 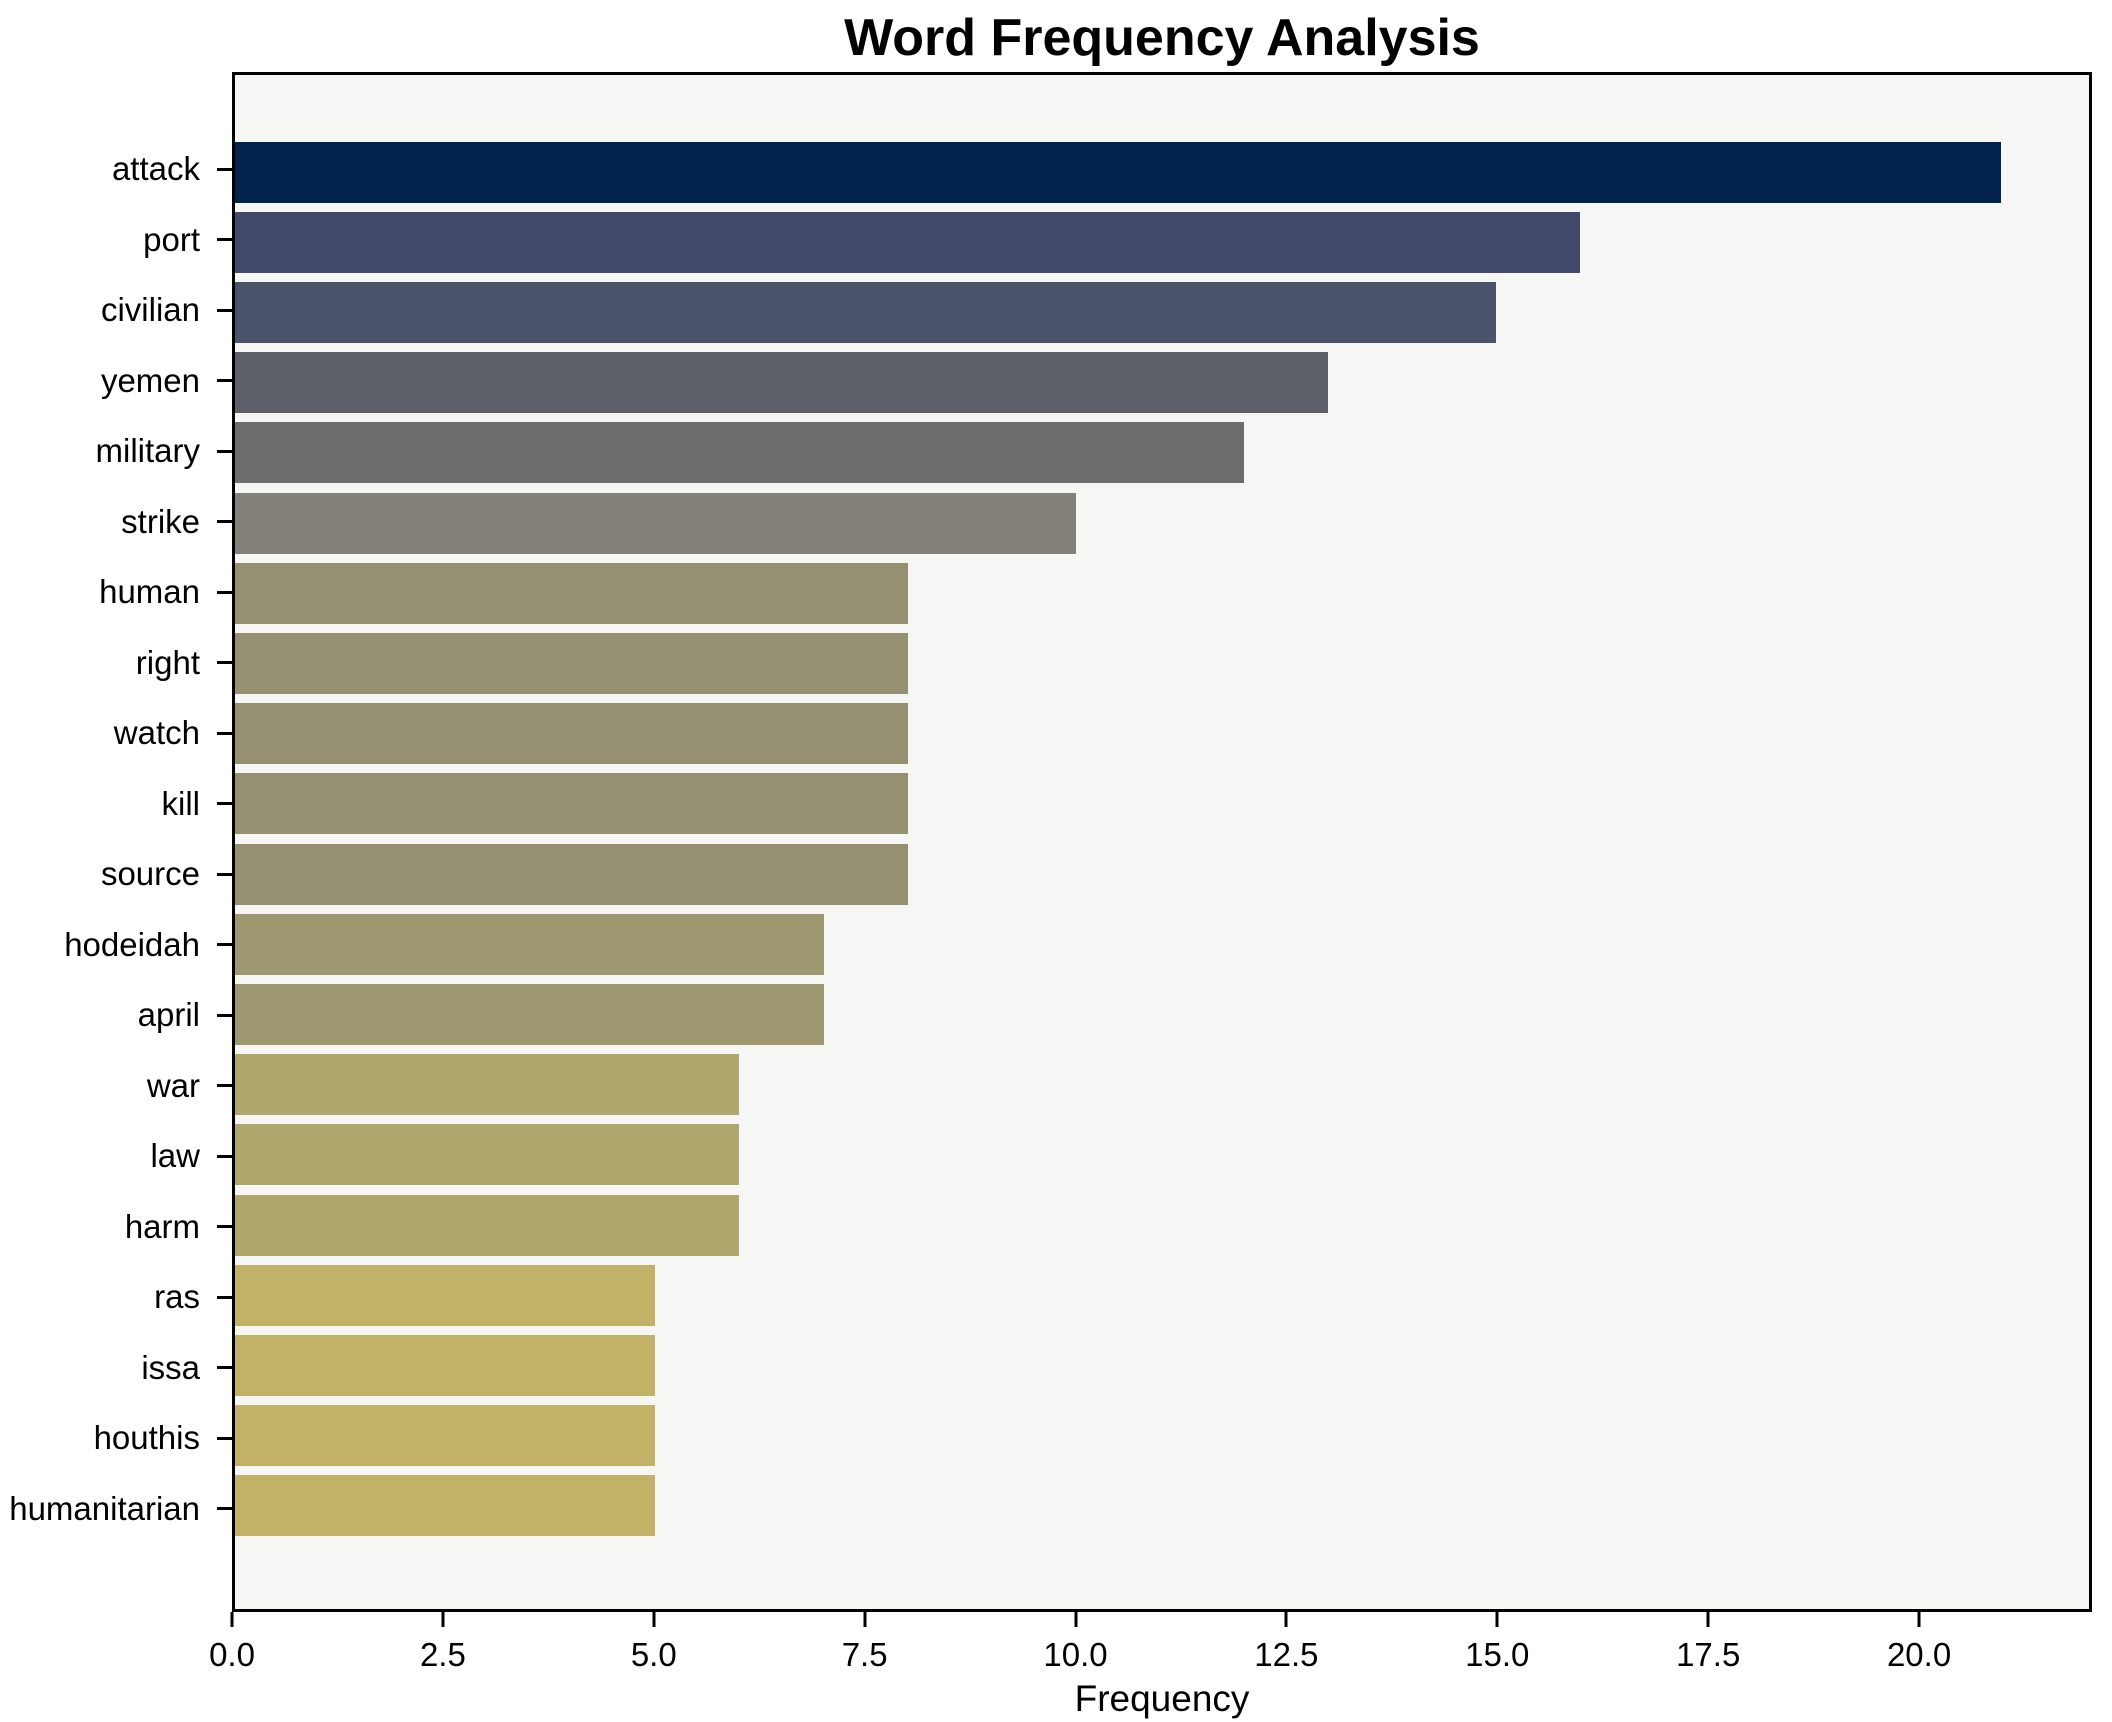 What do you see at coordinates (1162, 523) in the screenshot?
I see `bar-row-strike` at bounding box center [1162, 523].